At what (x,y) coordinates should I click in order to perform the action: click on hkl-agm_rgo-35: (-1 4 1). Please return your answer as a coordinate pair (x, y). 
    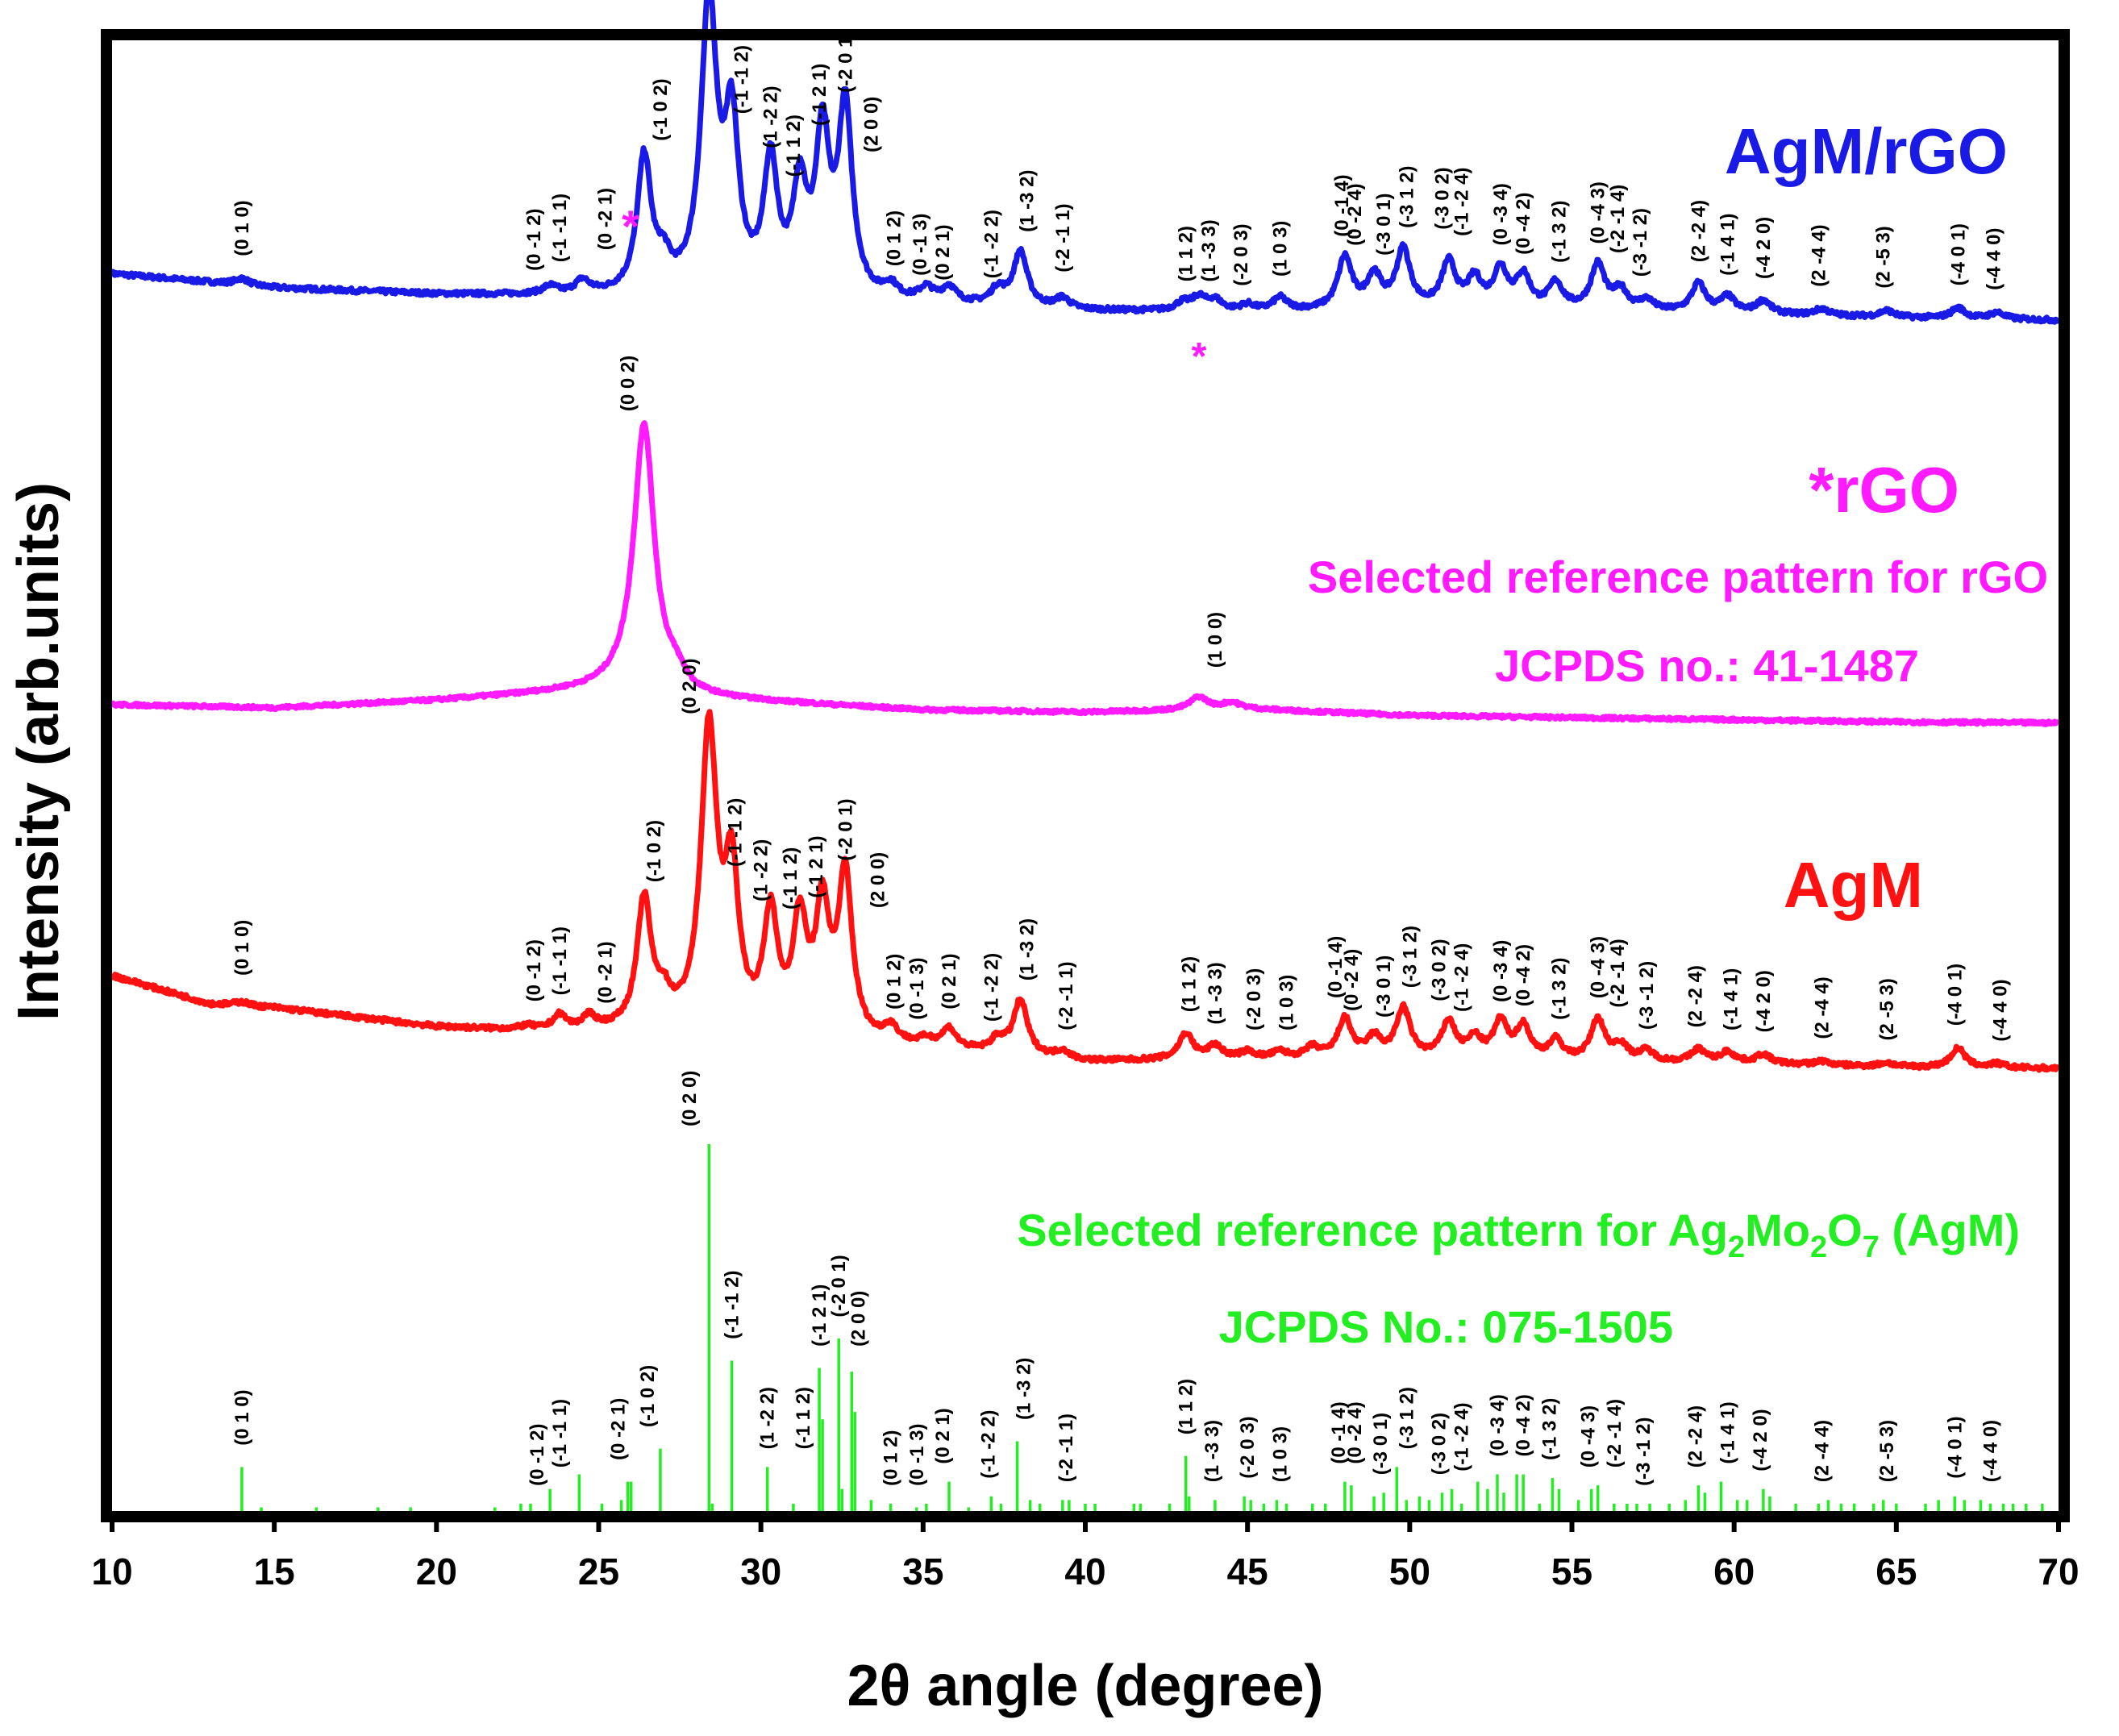
    Looking at the image, I should click on (1728, 245).